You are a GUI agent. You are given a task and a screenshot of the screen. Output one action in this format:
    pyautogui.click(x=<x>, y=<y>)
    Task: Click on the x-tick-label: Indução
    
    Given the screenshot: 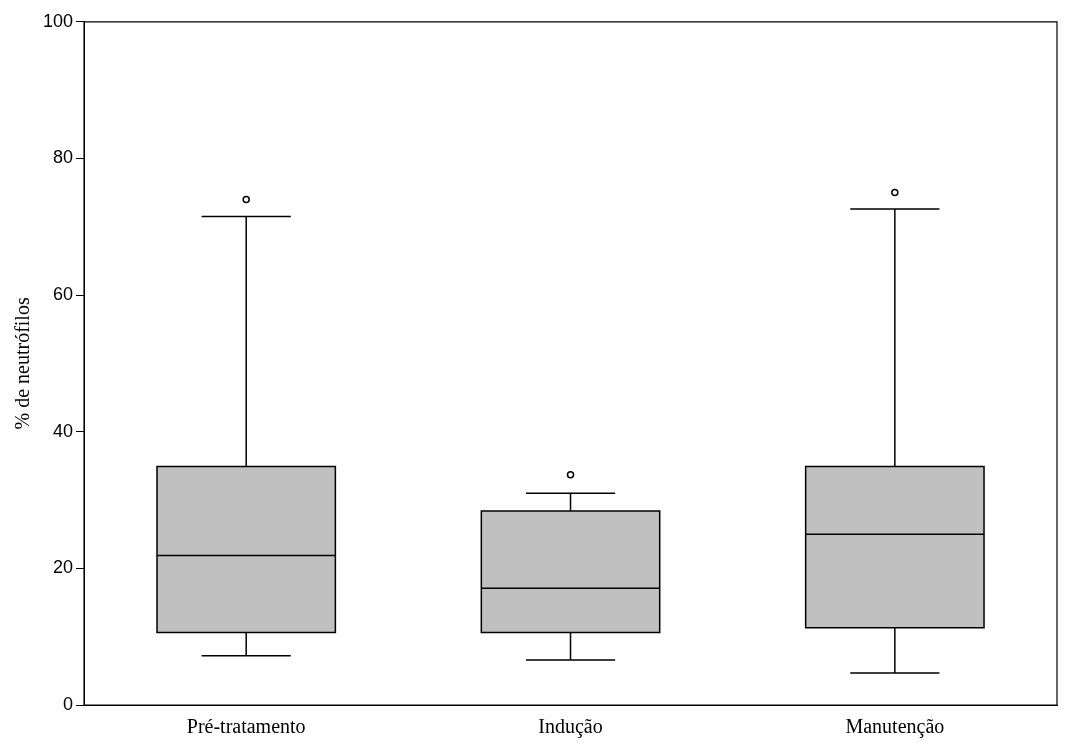 What is the action you would take?
    pyautogui.click(x=570, y=727)
    